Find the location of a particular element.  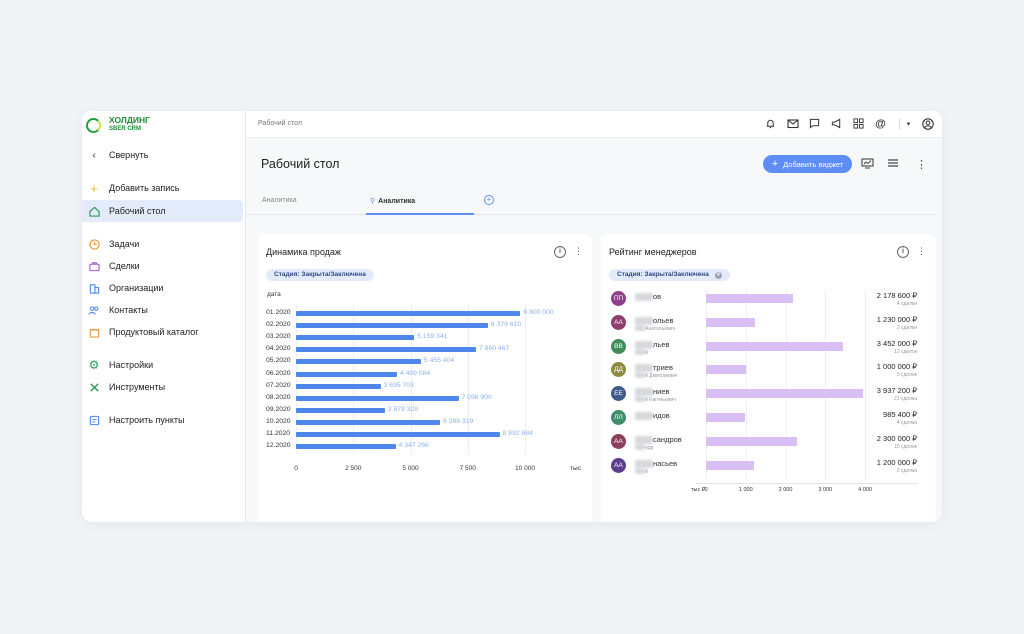

x-tick-label: 3 000 is located at coordinates (825, 490).